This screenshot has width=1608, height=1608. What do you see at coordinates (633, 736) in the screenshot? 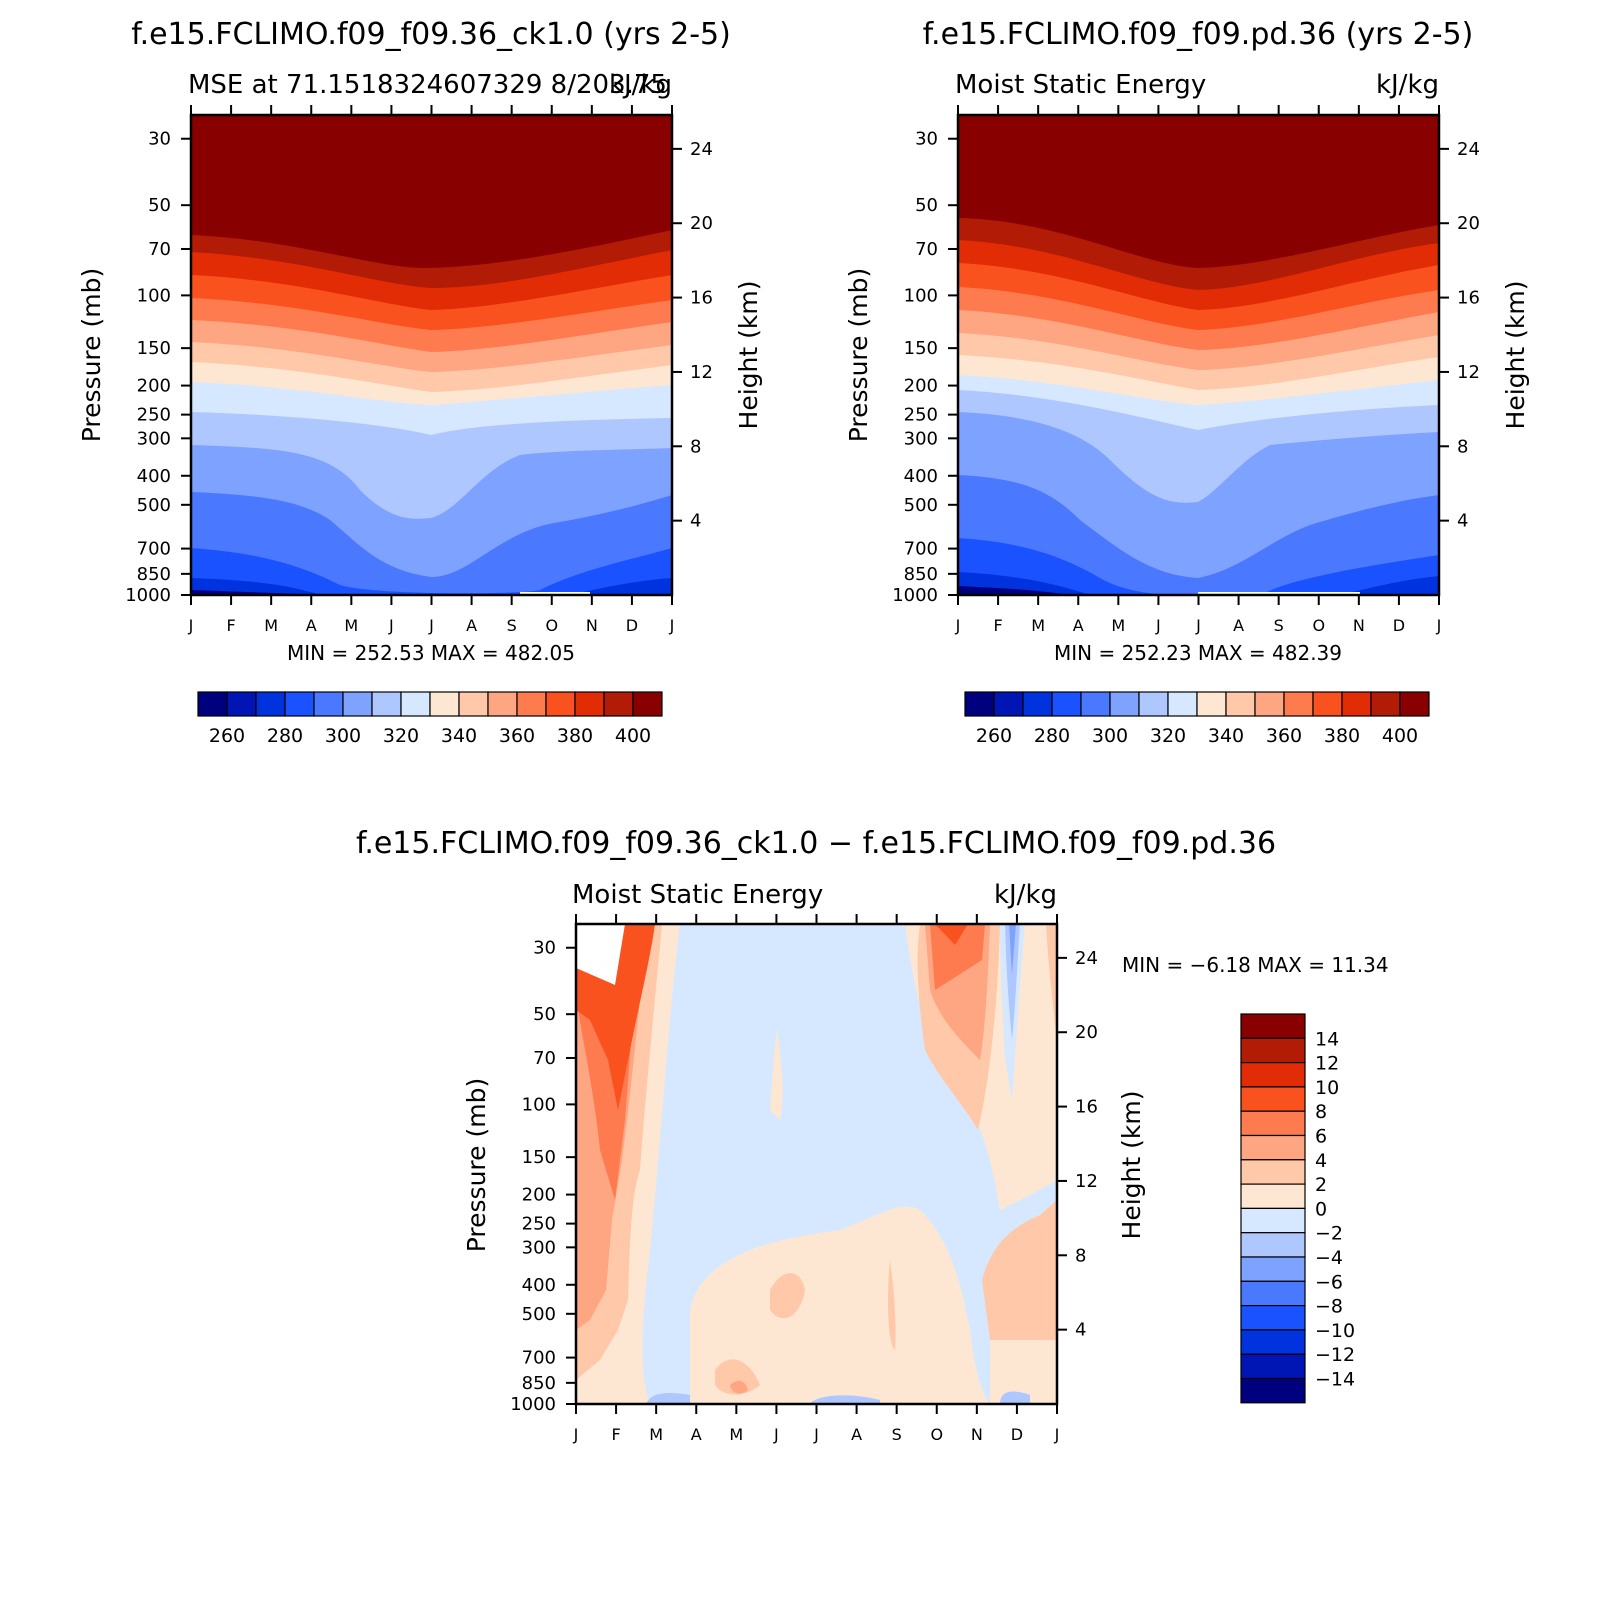
I see `colorbar-label: 400` at bounding box center [633, 736].